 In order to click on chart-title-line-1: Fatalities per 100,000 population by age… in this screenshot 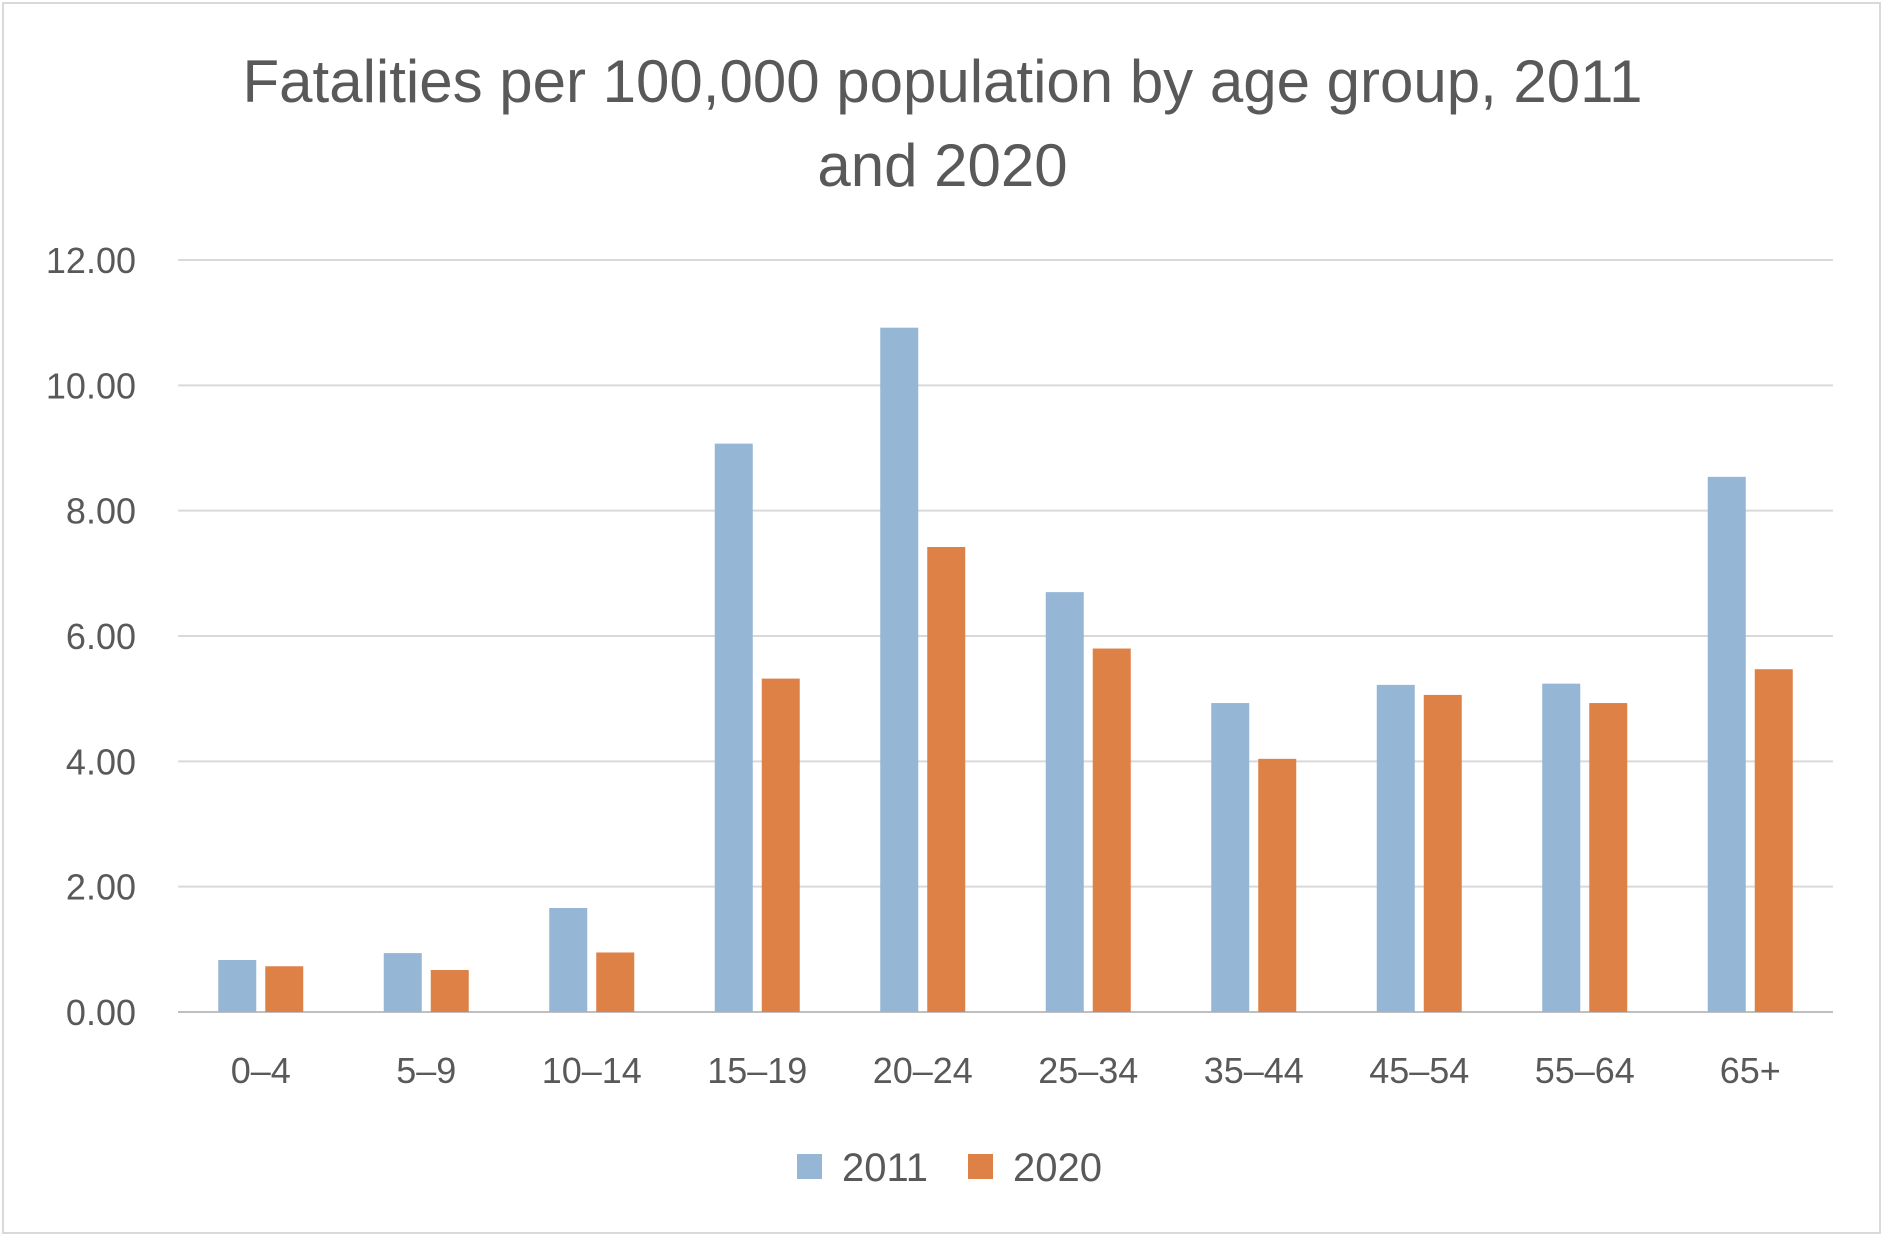, I will do `click(942, 81)`.